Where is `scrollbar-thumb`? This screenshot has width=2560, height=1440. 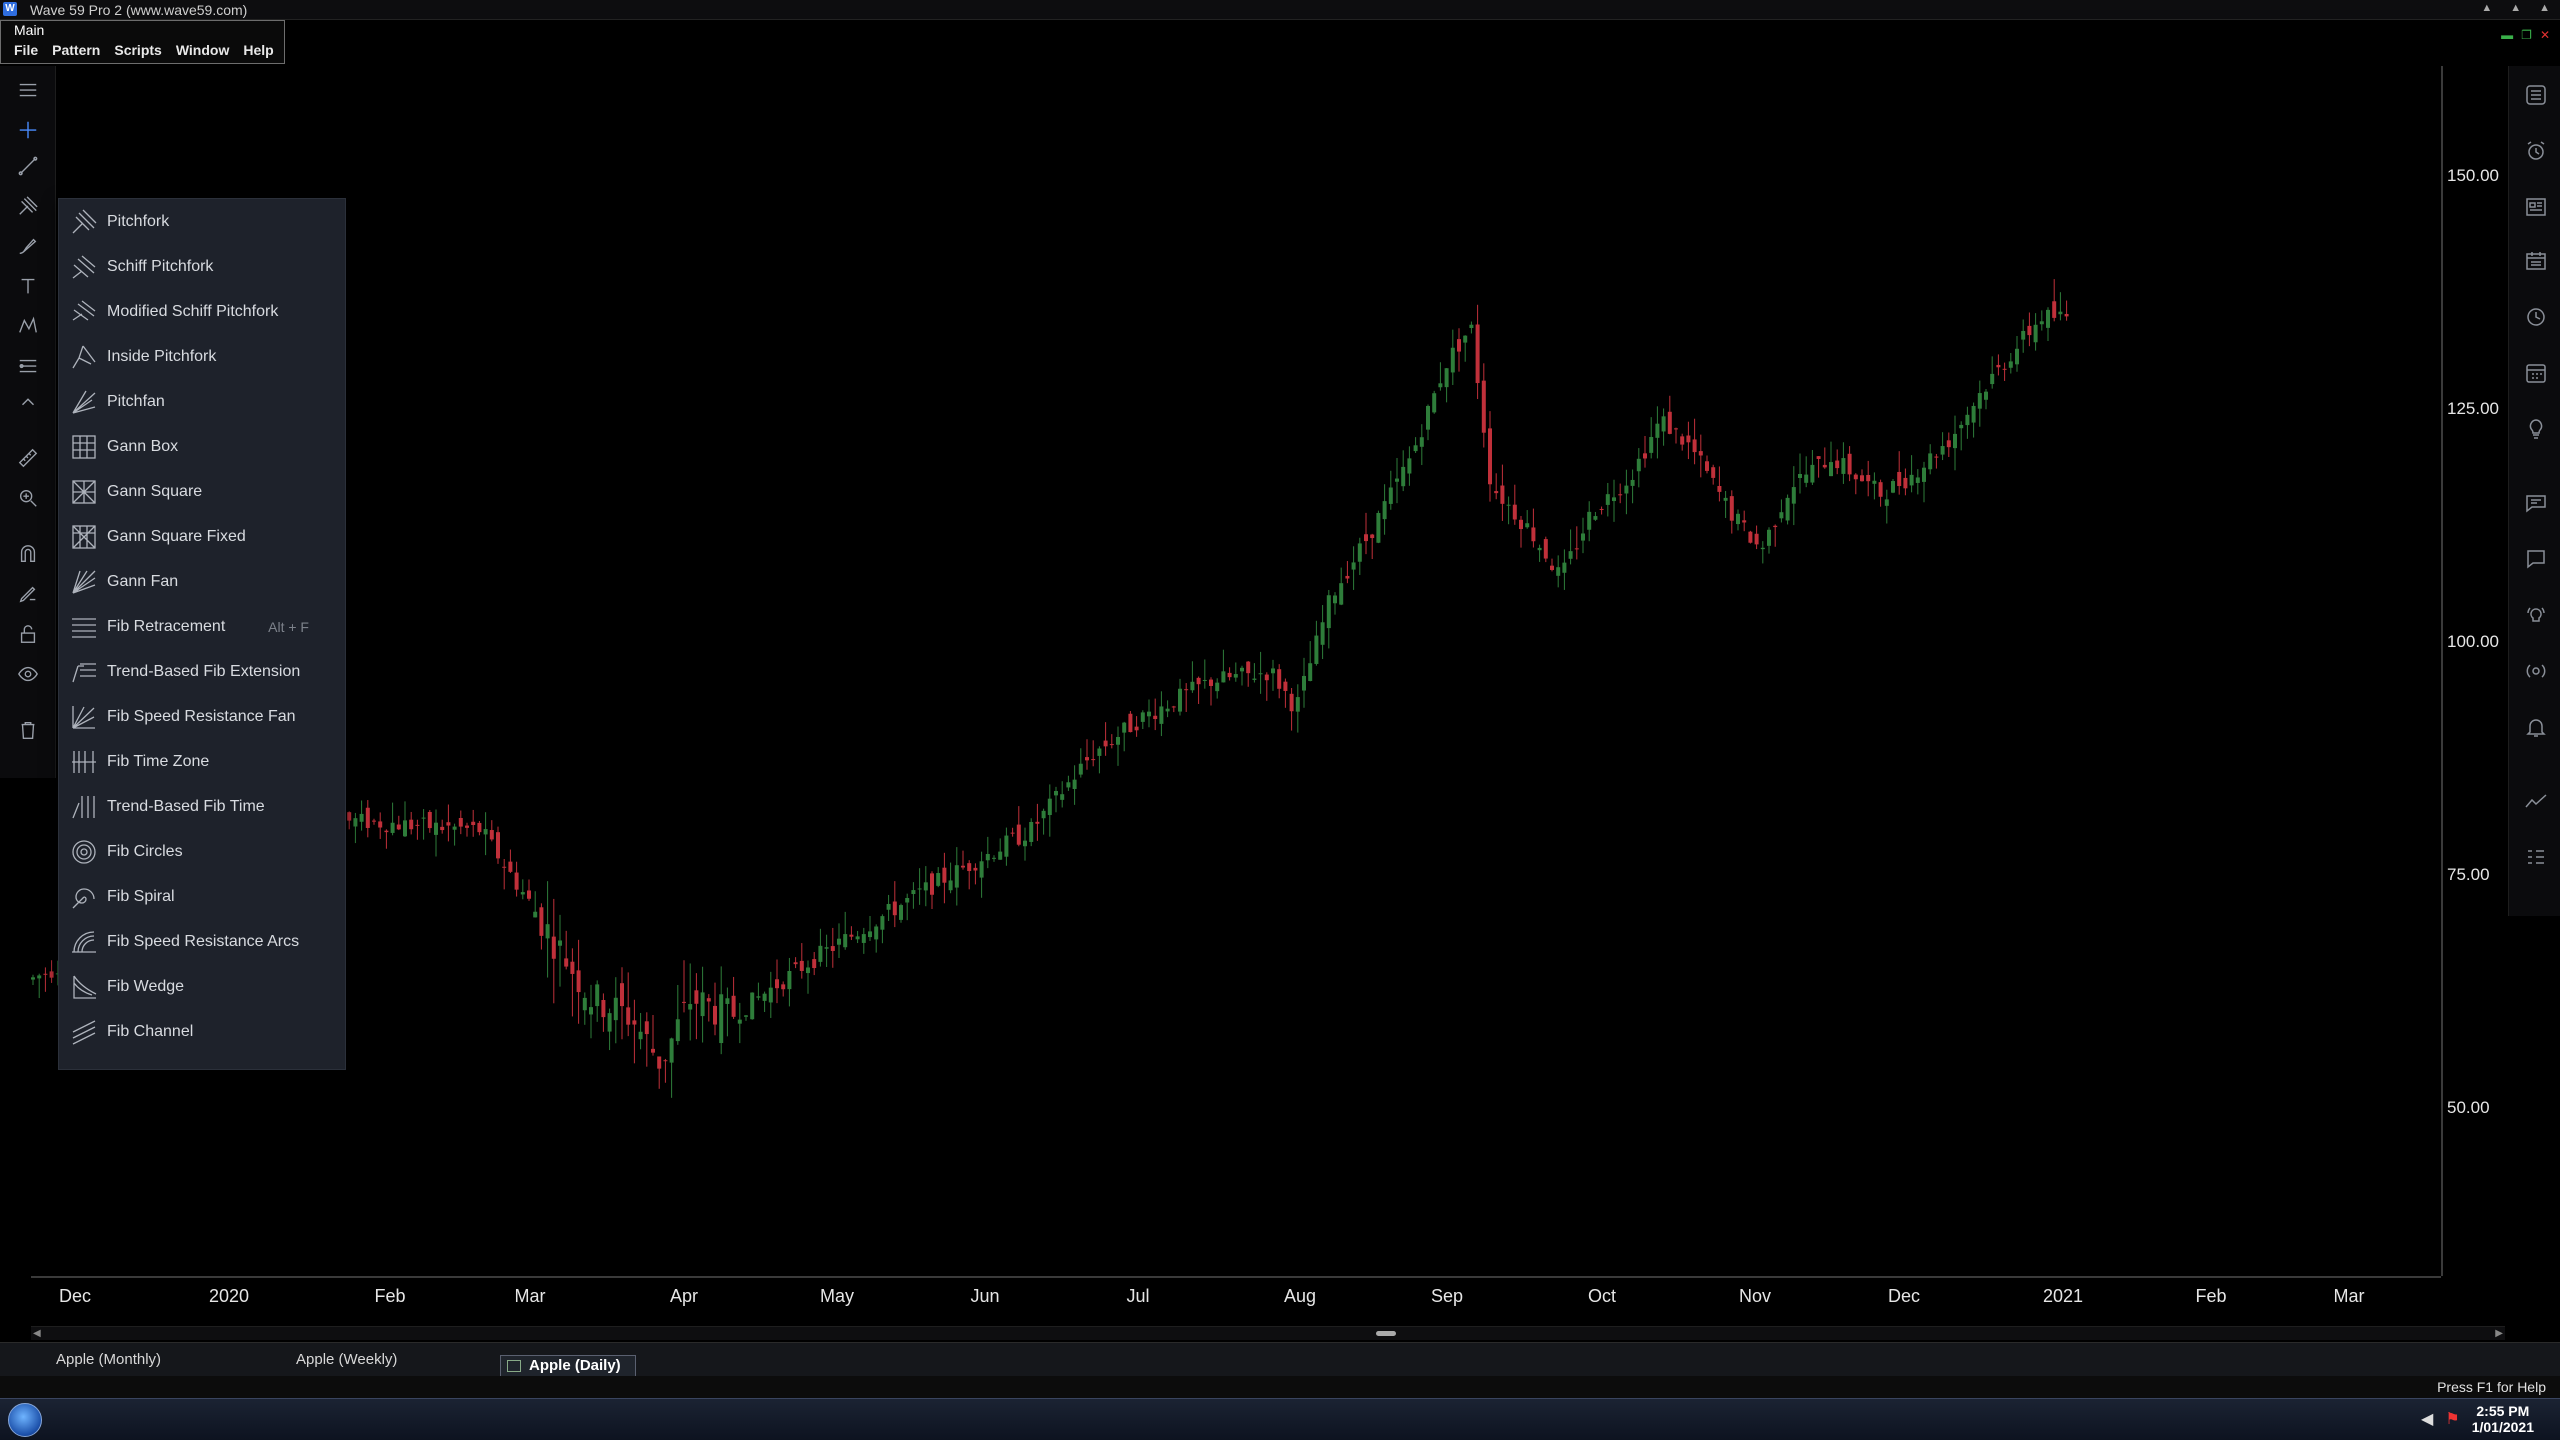
scrollbar-thumb is located at coordinates (1386, 1333).